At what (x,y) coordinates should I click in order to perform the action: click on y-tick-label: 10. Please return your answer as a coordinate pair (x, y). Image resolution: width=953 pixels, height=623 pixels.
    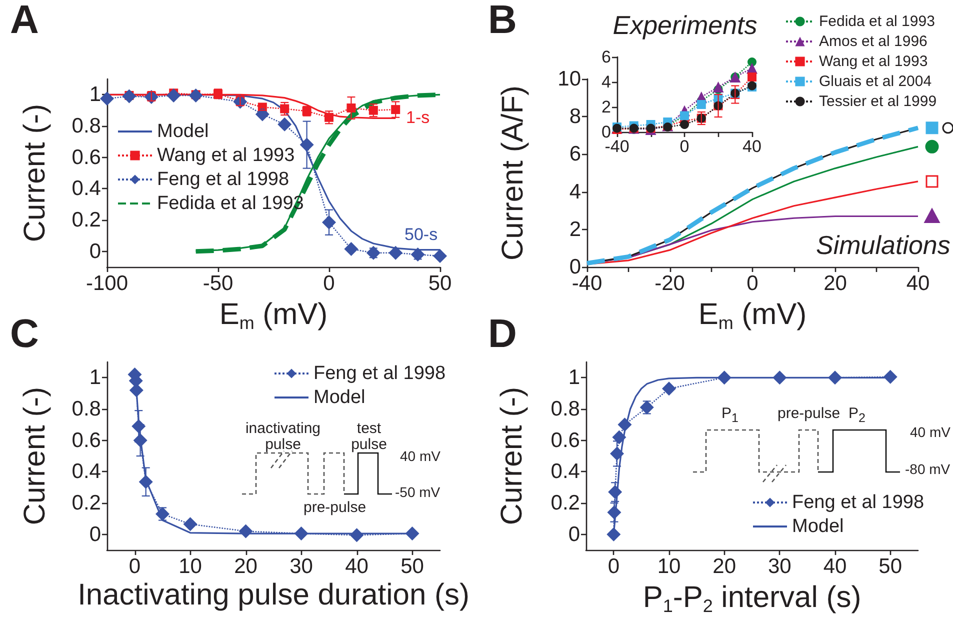
    Looking at the image, I should click on (569, 79).